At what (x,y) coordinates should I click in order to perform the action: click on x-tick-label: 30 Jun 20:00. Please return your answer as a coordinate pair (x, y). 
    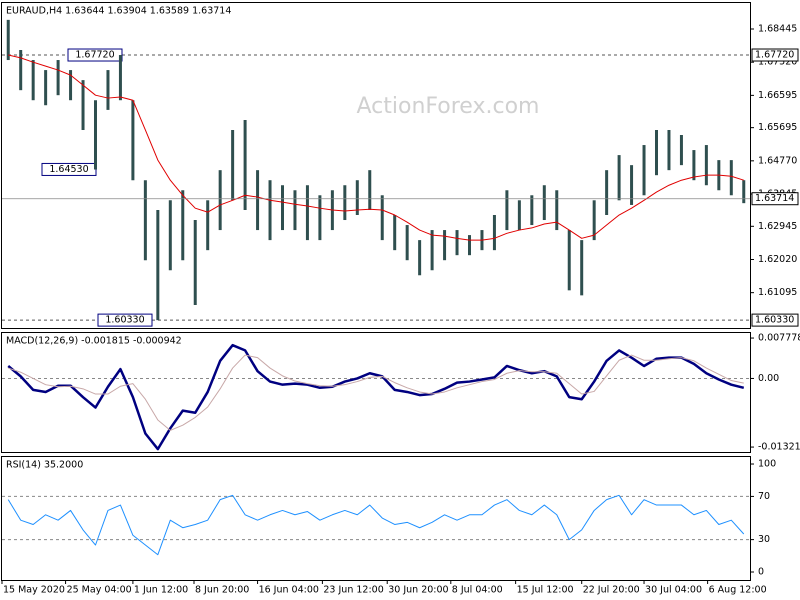
    Looking at the image, I should click on (418, 590).